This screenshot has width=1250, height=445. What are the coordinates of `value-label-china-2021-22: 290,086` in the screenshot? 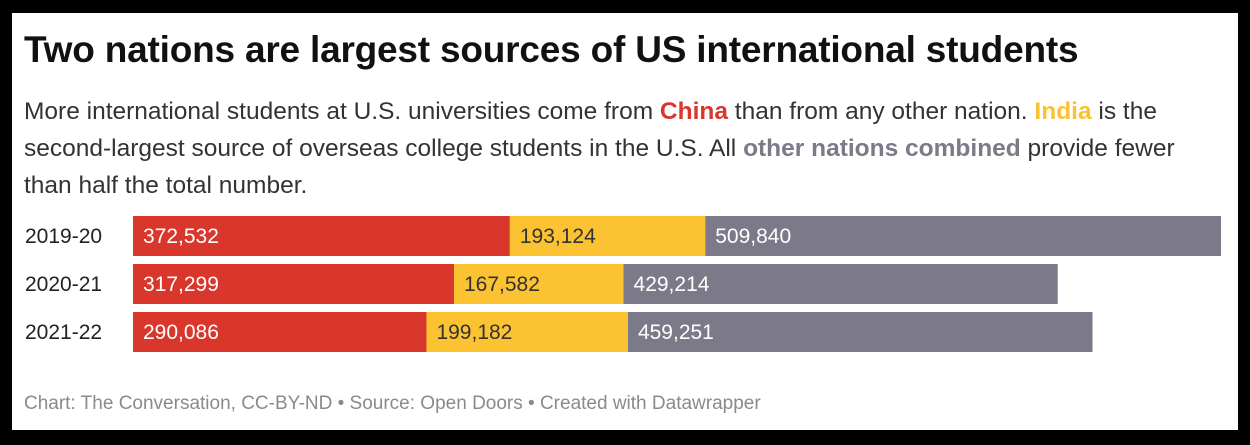 It's located at (181, 332).